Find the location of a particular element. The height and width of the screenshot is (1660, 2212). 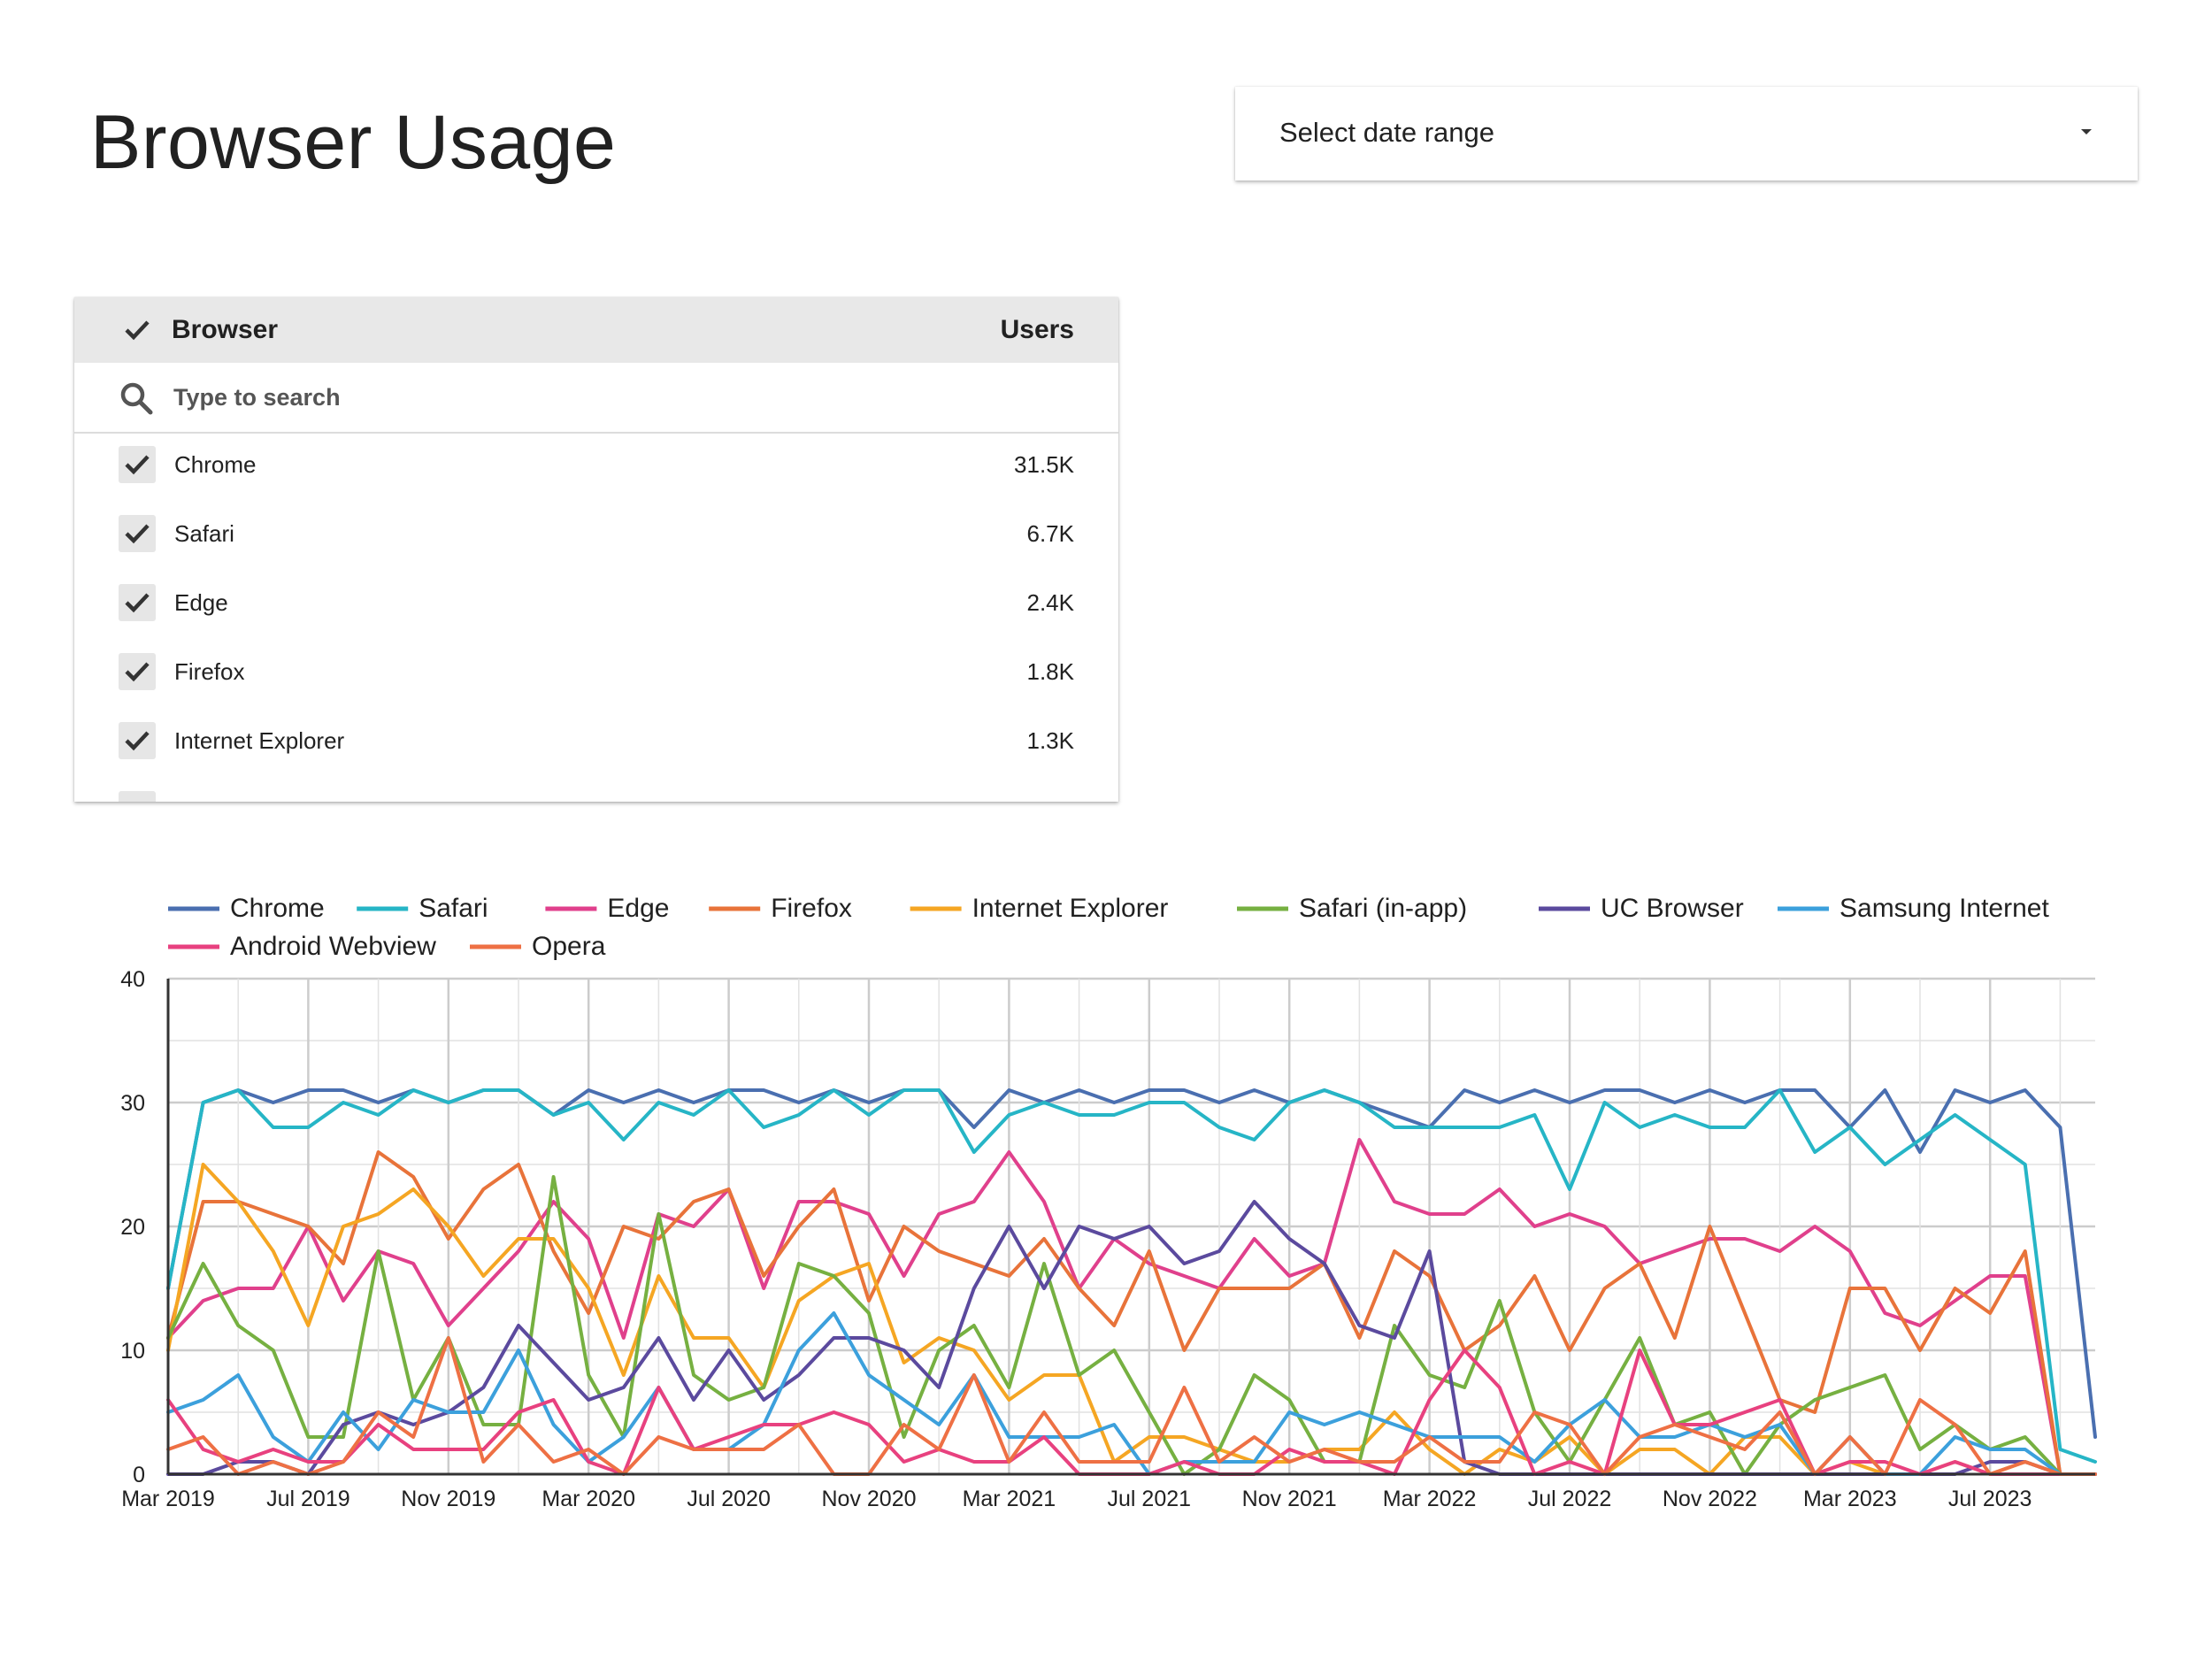

filter-header: Browser Users is located at coordinates (596, 330).